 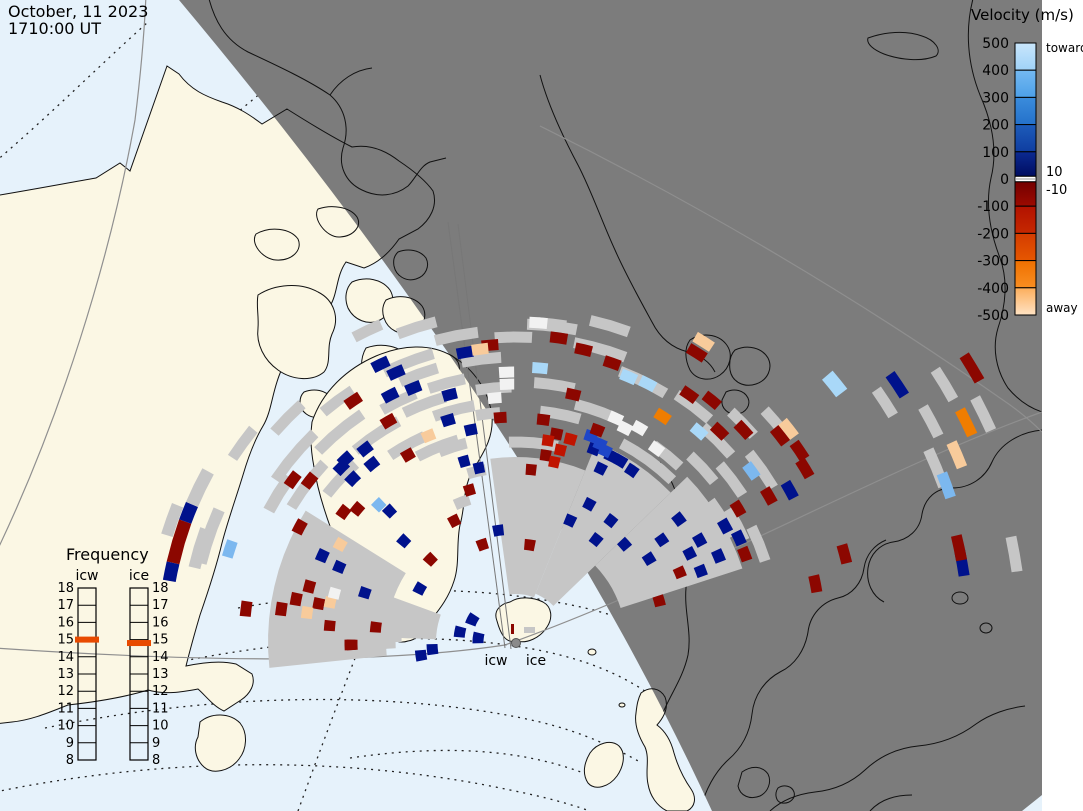 I want to click on frequency-tick-label: 16, so click(x=160, y=622).